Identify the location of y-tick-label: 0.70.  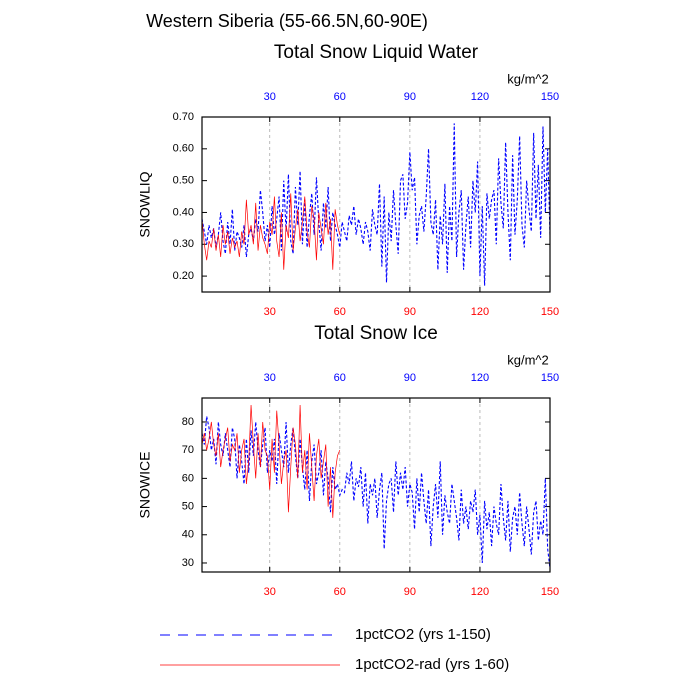
(183, 117).